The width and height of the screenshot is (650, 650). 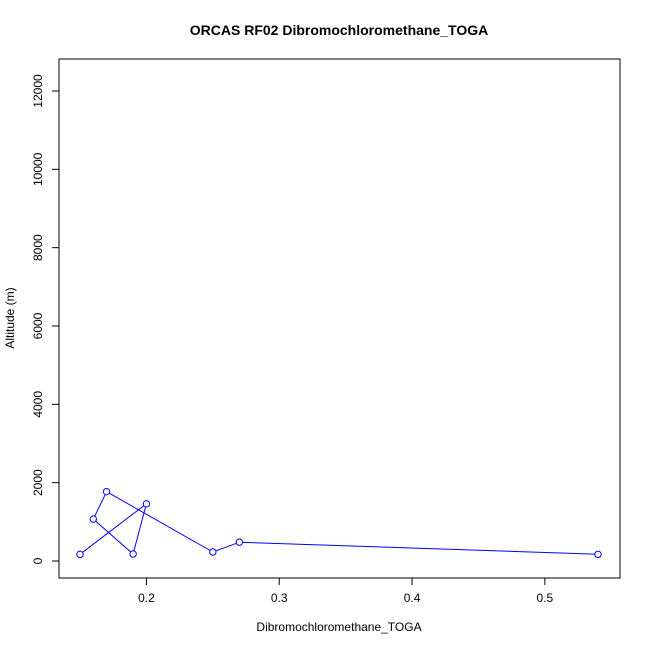 I want to click on y-tick-label: 12000, so click(x=38, y=91).